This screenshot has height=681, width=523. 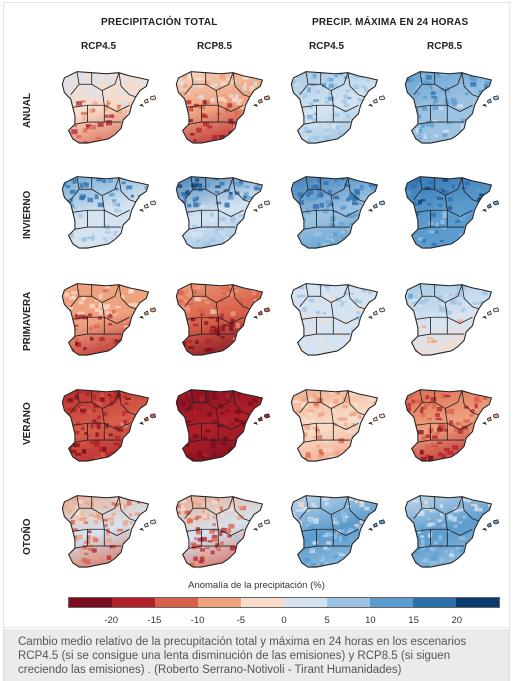 What do you see at coordinates (154, 620) in the screenshot?
I see `legend-tick-label: -15` at bounding box center [154, 620].